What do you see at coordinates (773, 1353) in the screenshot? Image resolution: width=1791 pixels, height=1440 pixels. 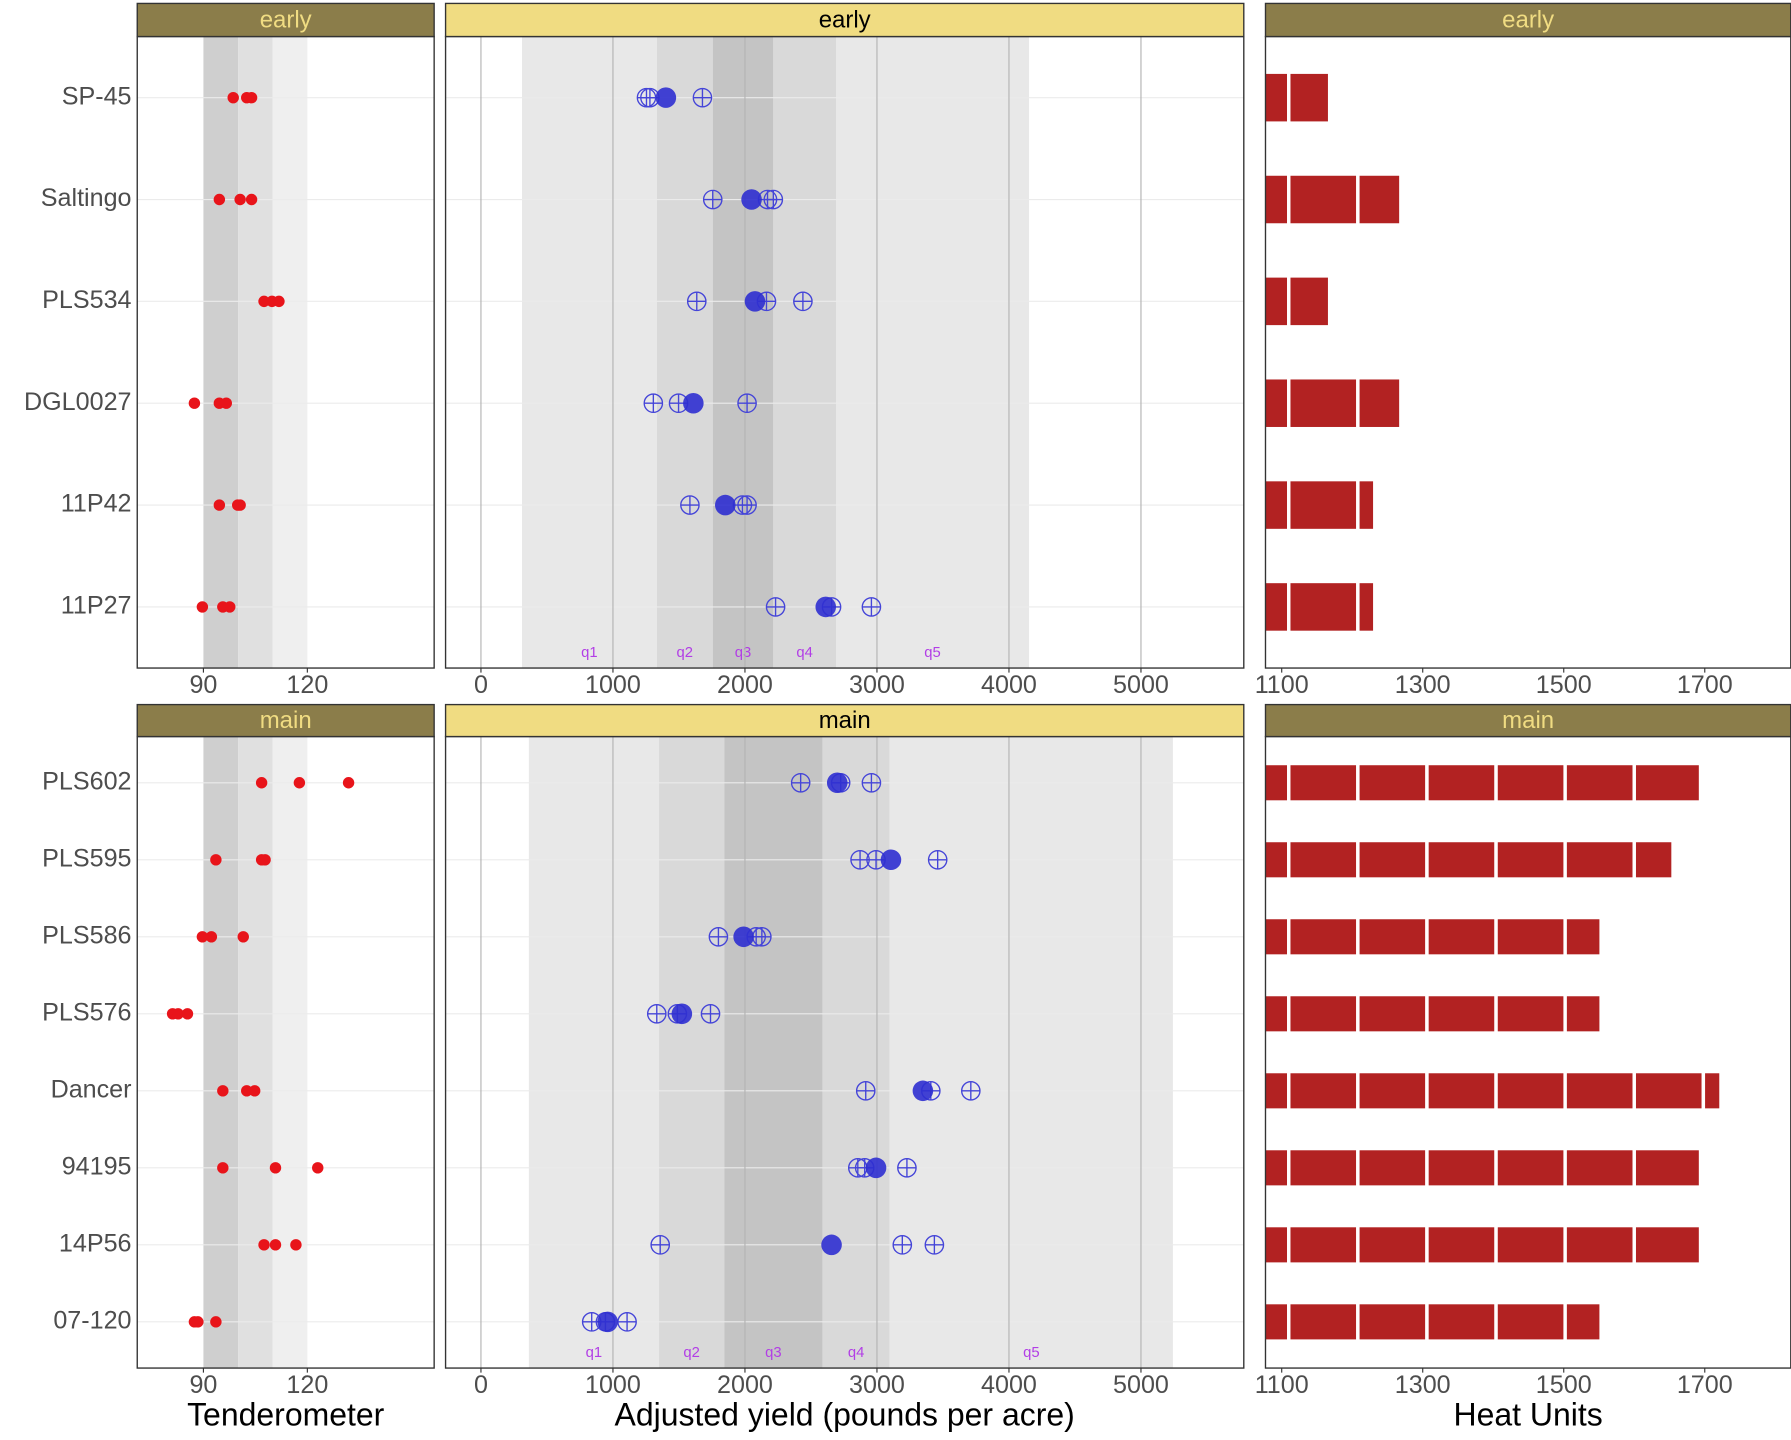 I see `band-label: q3` at bounding box center [773, 1353].